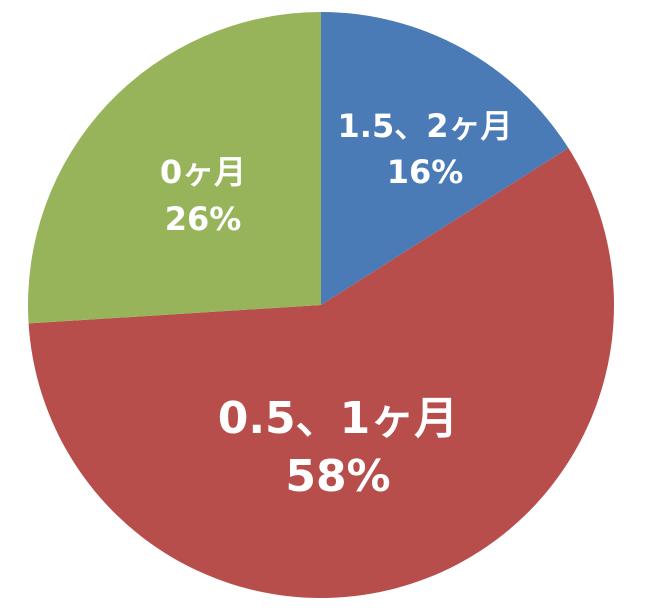 This screenshot has width=645, height=611. What do you see at coordinates (203, 219) in the screenshot?
I see `slice-percent-label: 26%` at bounding box center [203, 219].